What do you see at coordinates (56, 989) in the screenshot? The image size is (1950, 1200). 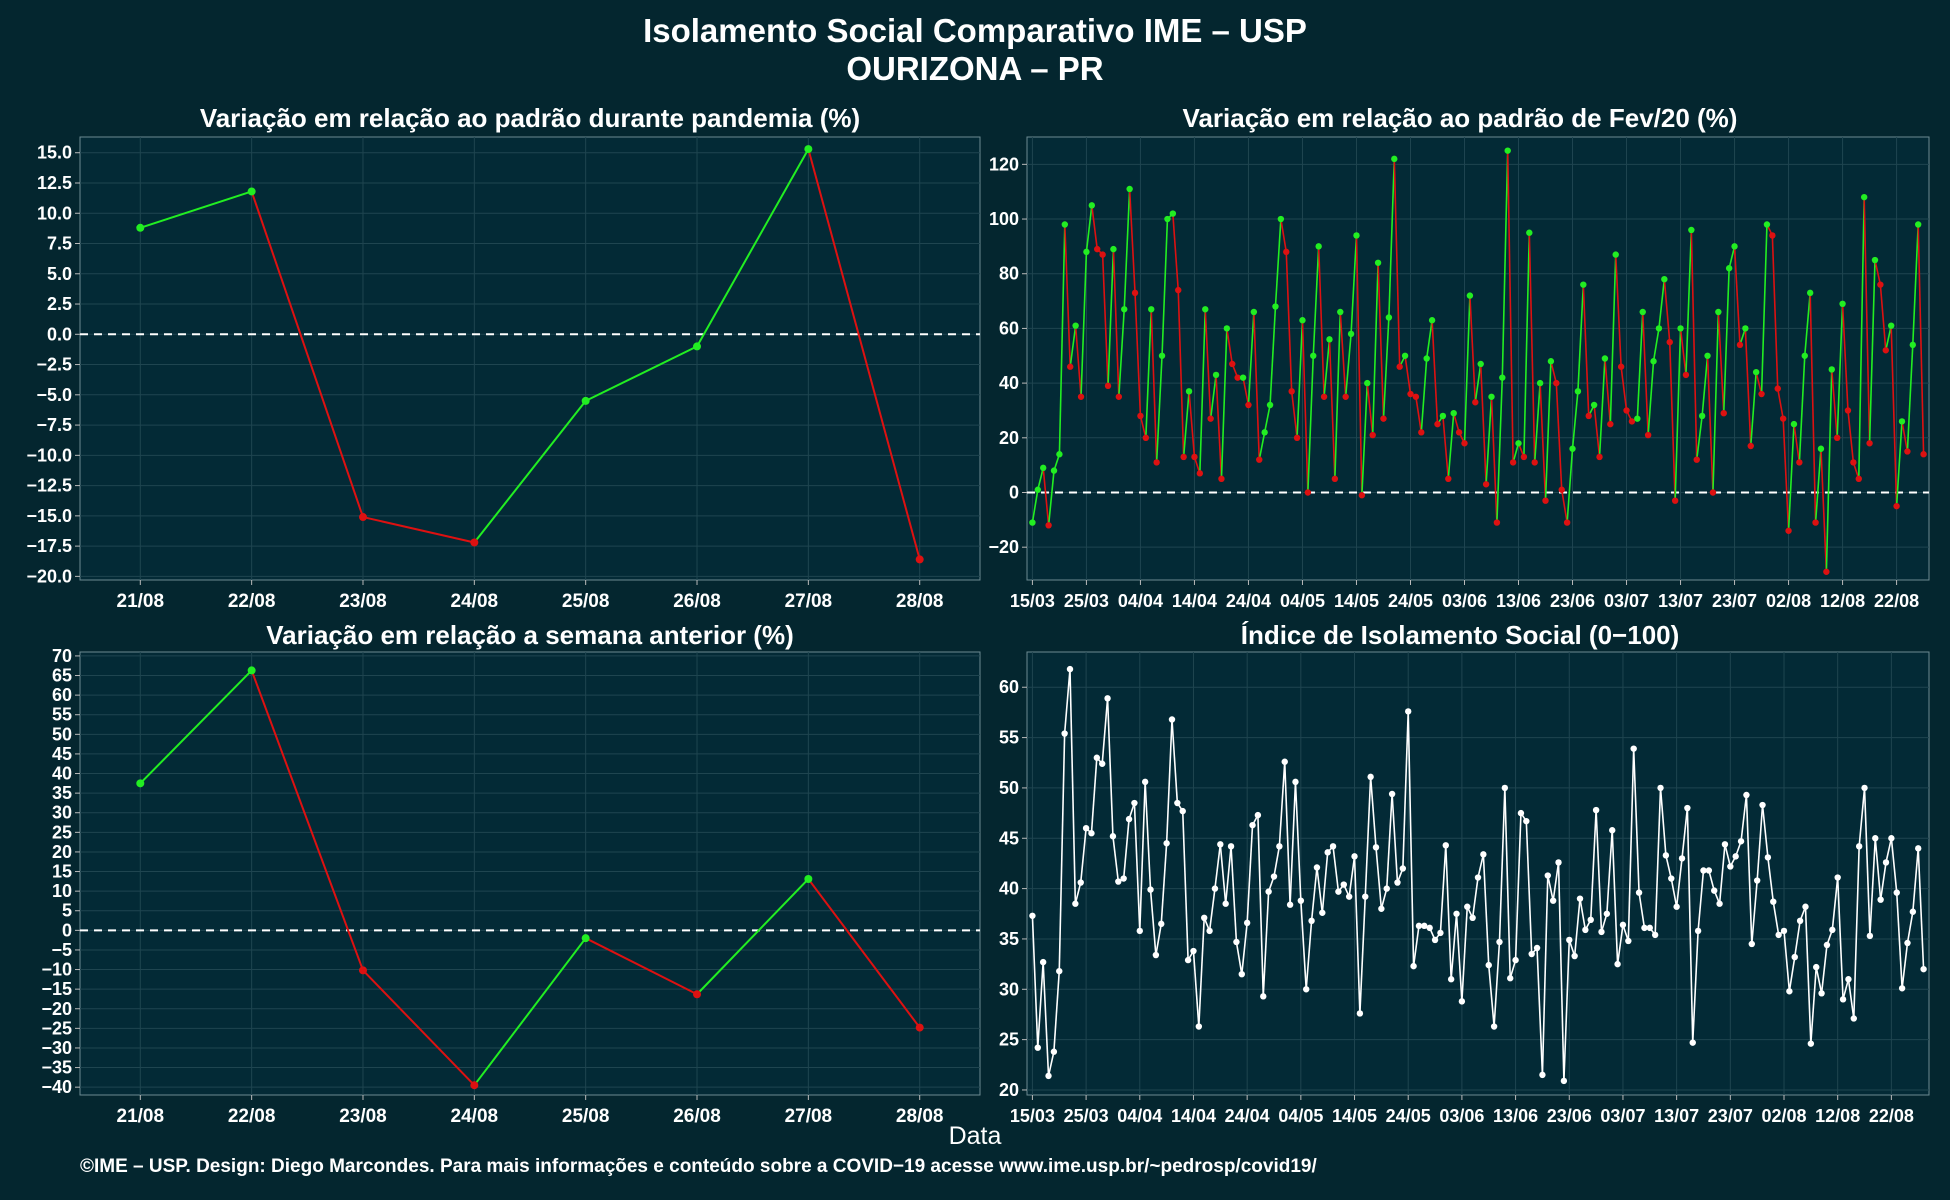 I see `y-tick-label: −15` at bounding box center [56, 989].